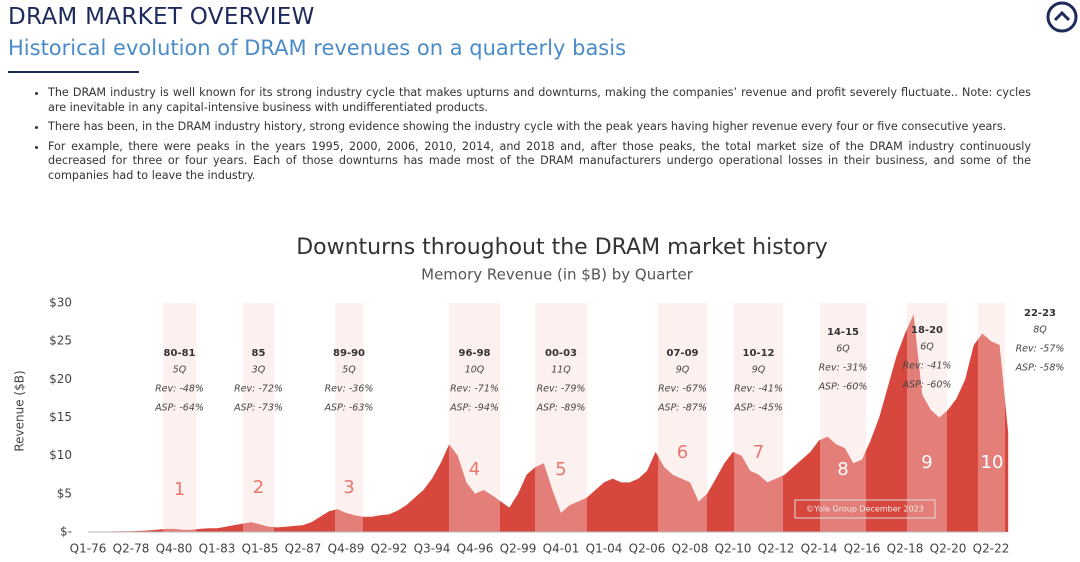 This screenshot has height=562, width=1080. I want to click on y-axis-title: Revenue ($B), so click(20, 410).